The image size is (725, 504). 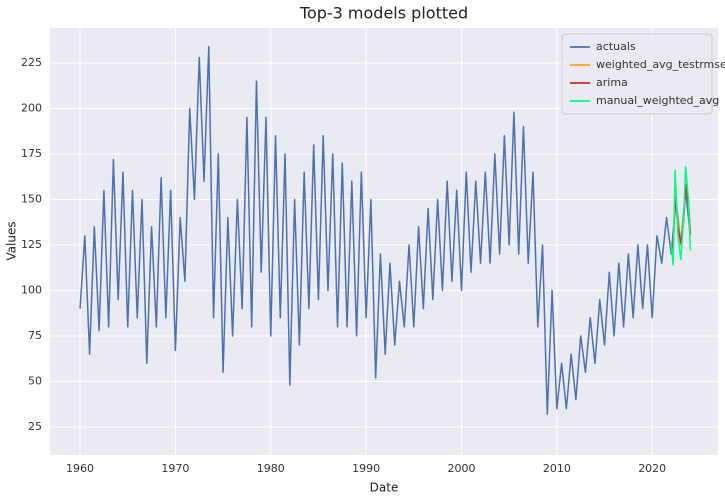 I want to click on x-tick-label: 2020, so click(x=652, y=468).